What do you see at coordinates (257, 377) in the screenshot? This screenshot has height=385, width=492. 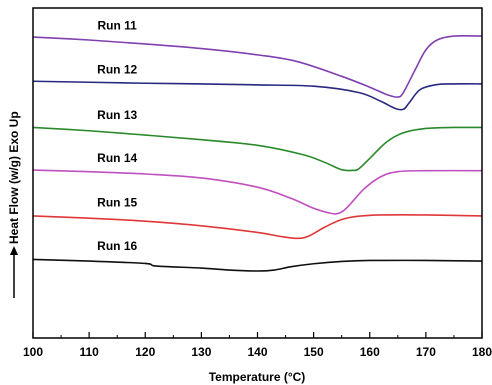 I see `x-axis-title: Temperature (°C)` at bounding box center [257, 377].